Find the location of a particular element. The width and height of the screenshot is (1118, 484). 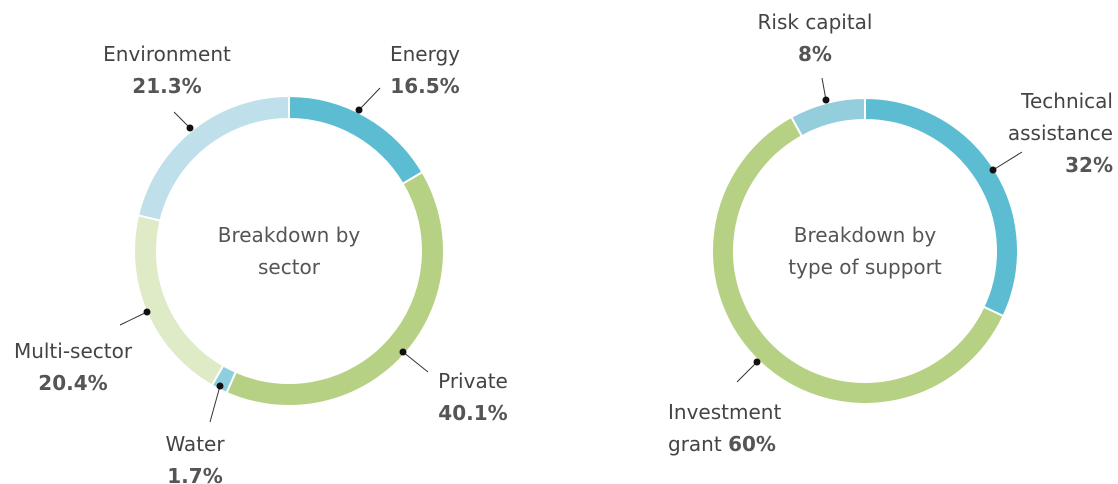

value-label: 20.4% is located at coordinates (73, 383).